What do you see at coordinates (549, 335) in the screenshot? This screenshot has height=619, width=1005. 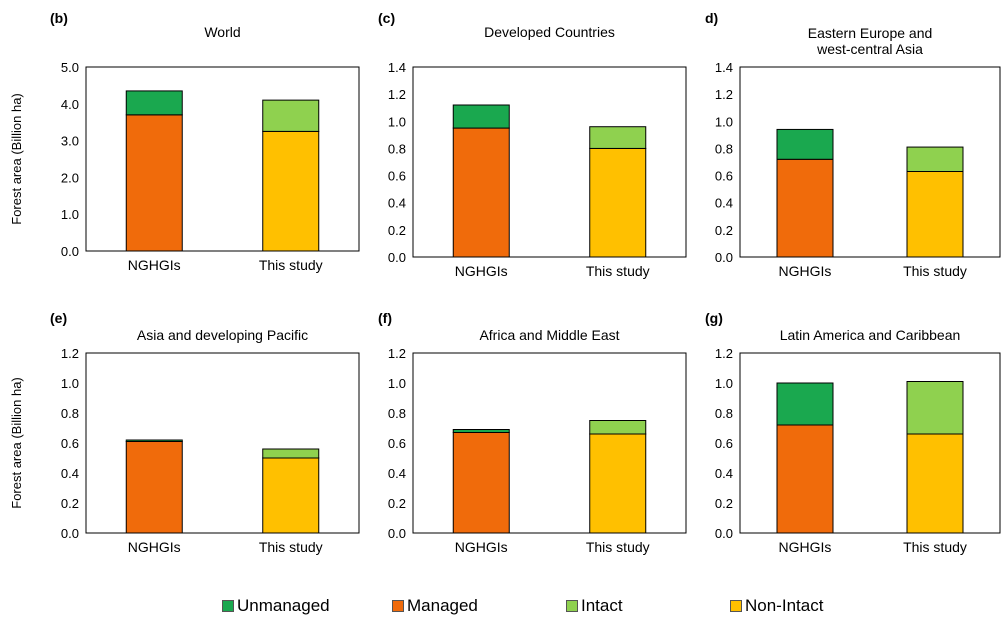 I see `chart-title: Africa and Middle East` at bounding box center [549, 335].